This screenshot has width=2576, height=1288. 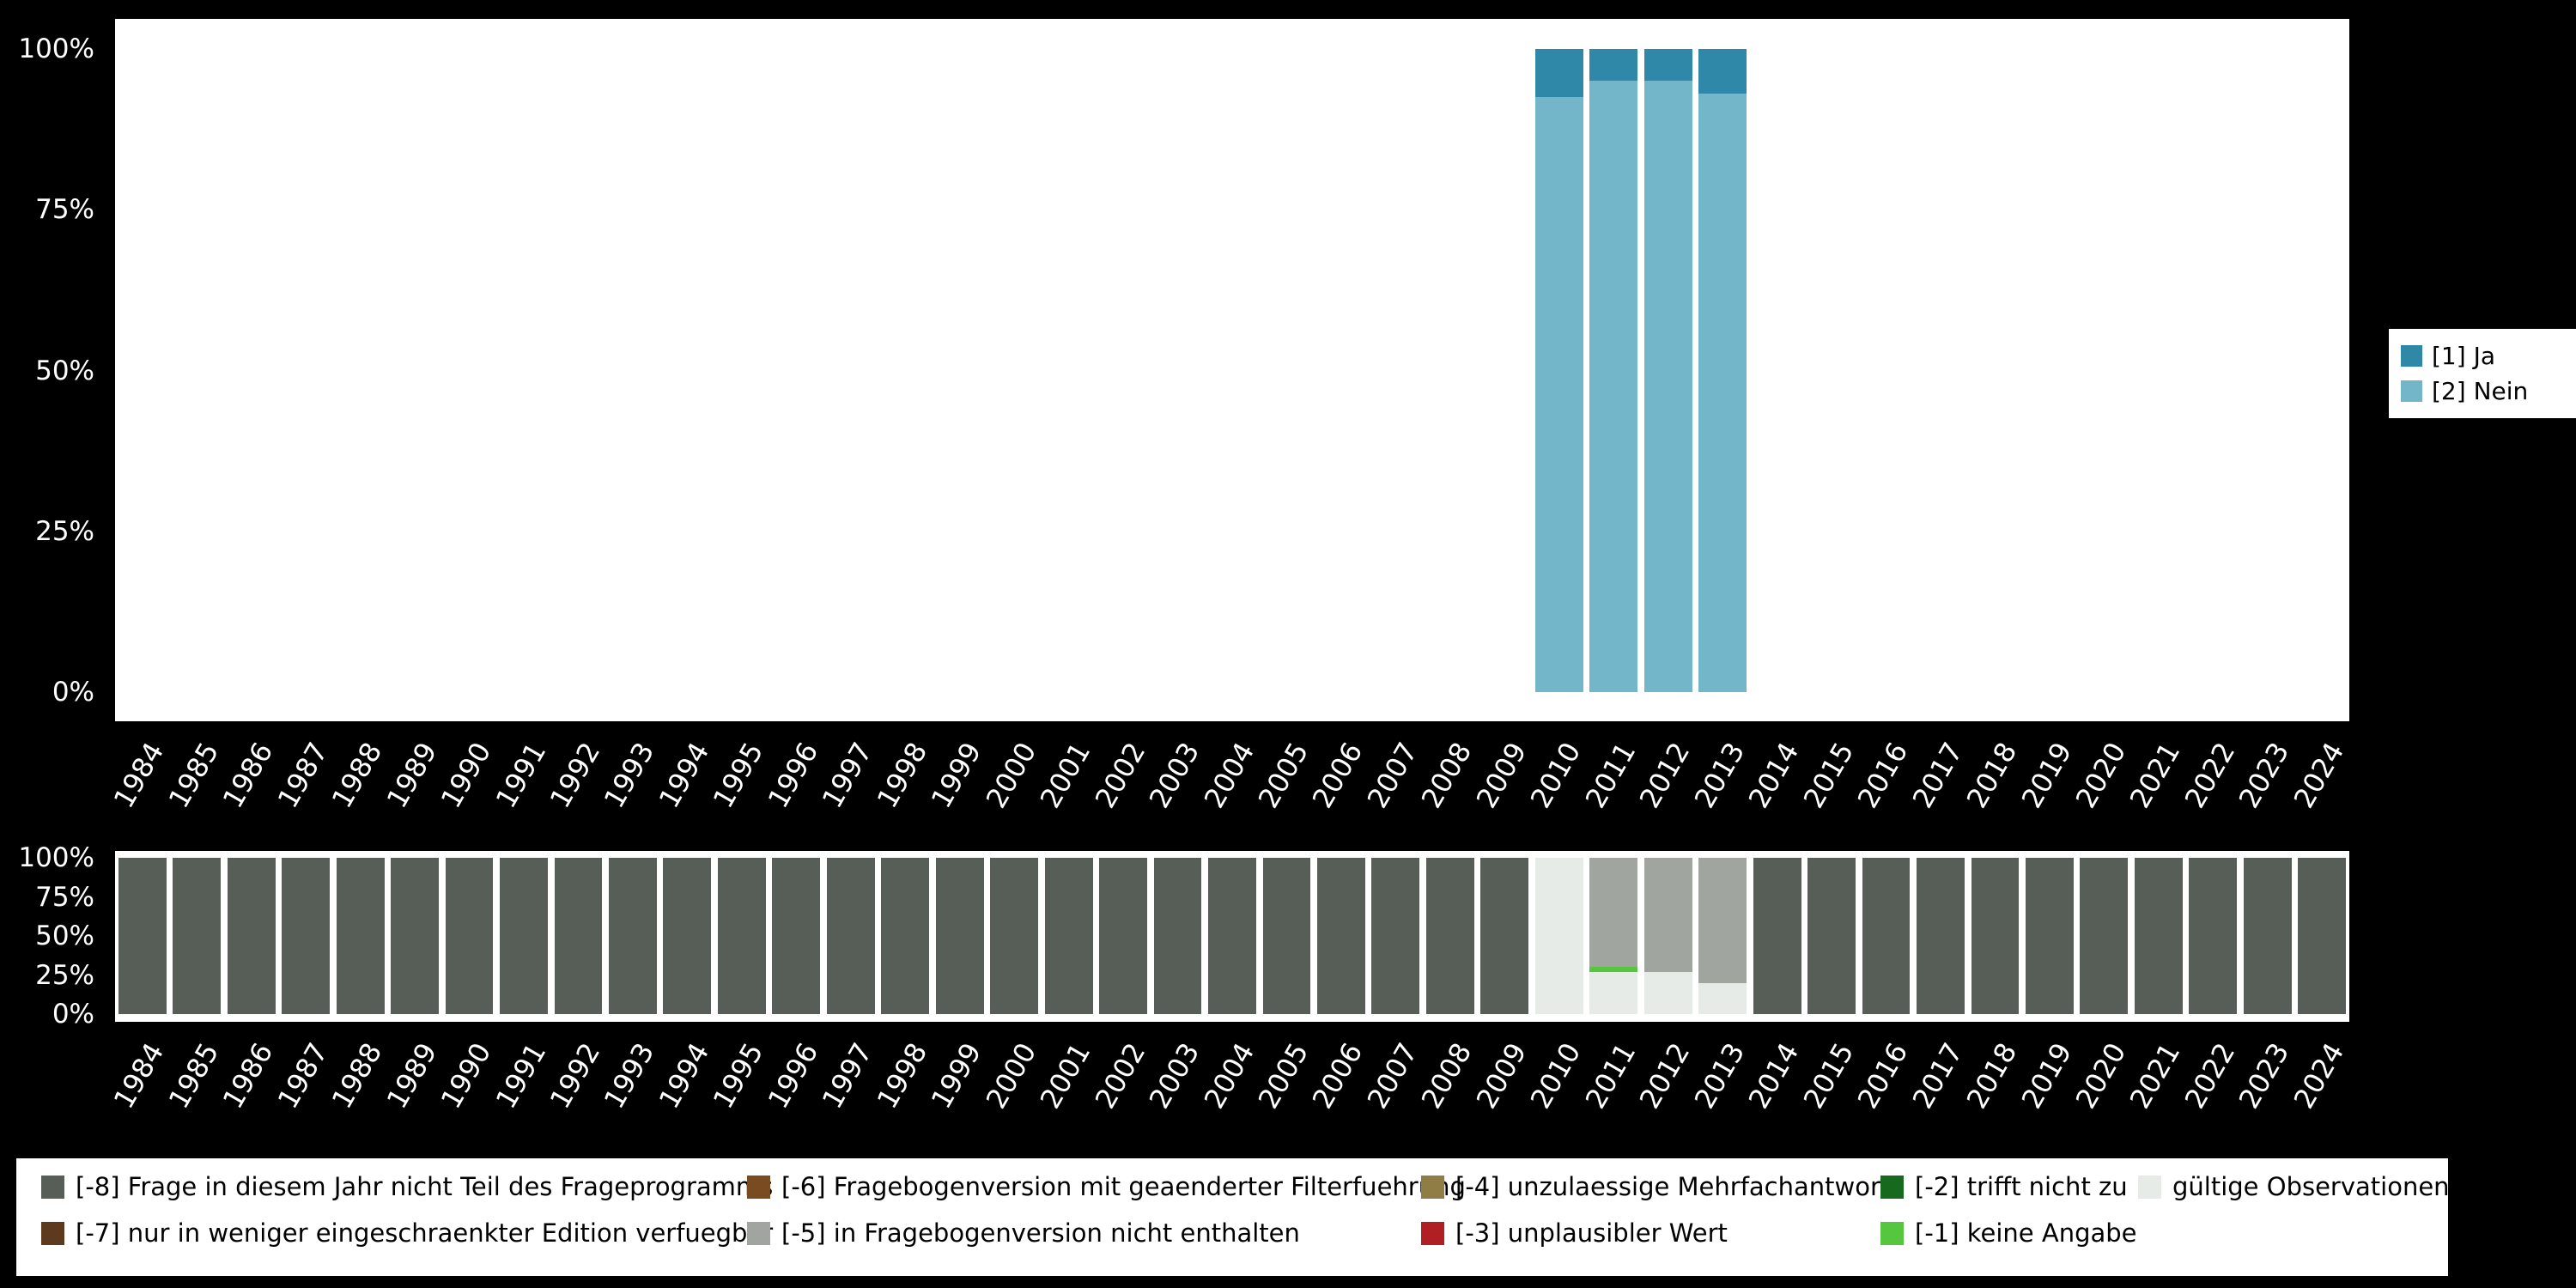 I want to click on bar-1996, so click(x=797, y=936).